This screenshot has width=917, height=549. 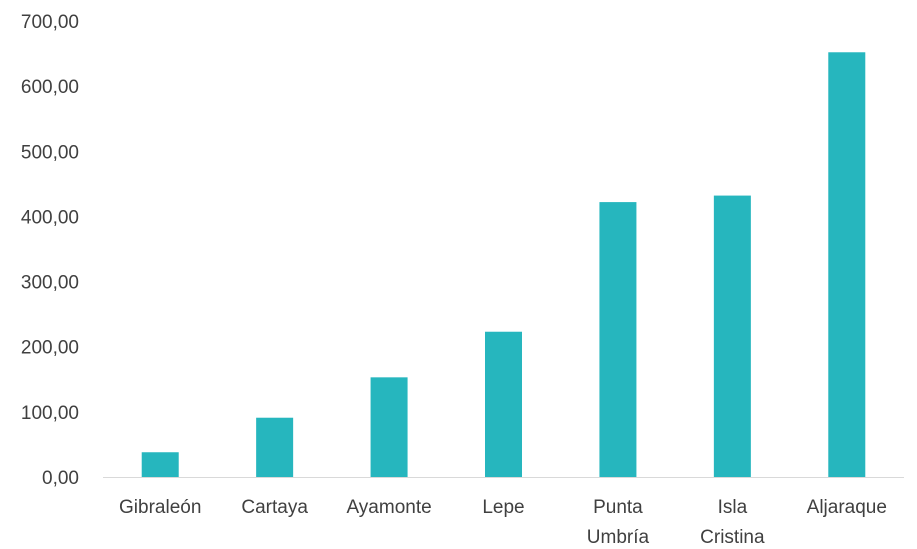 I want to click on x-tick-label-line: Aljaraque, so click(x=847, y=507).